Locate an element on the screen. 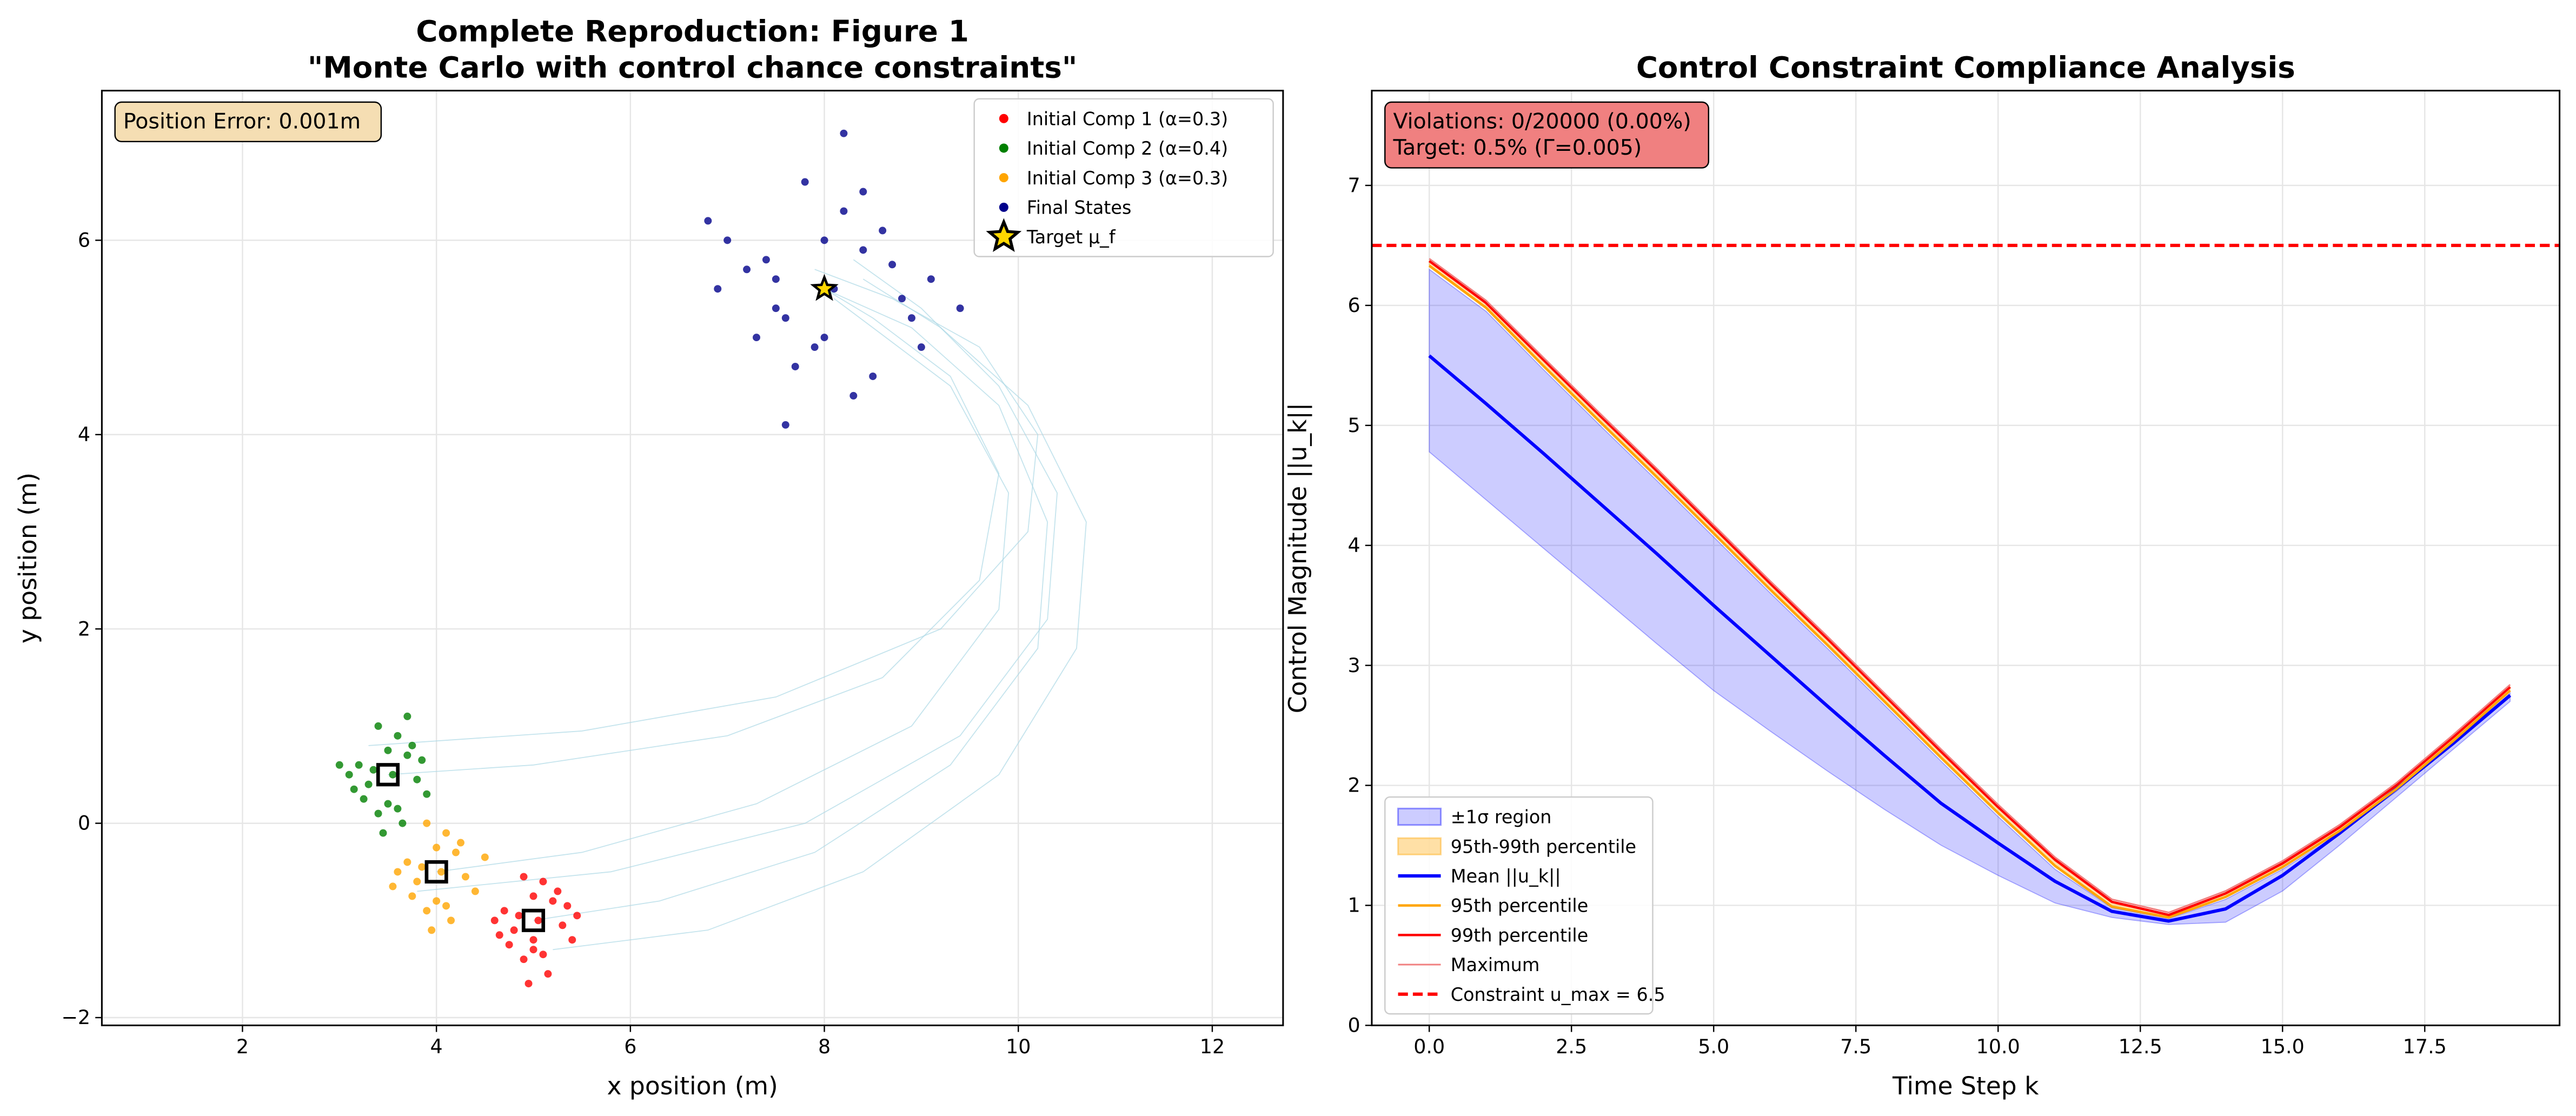 This screenshot has width=2576, height=1116. legend-label: Constraint u_max = 6.5 is located at coordinates (1558, 994).